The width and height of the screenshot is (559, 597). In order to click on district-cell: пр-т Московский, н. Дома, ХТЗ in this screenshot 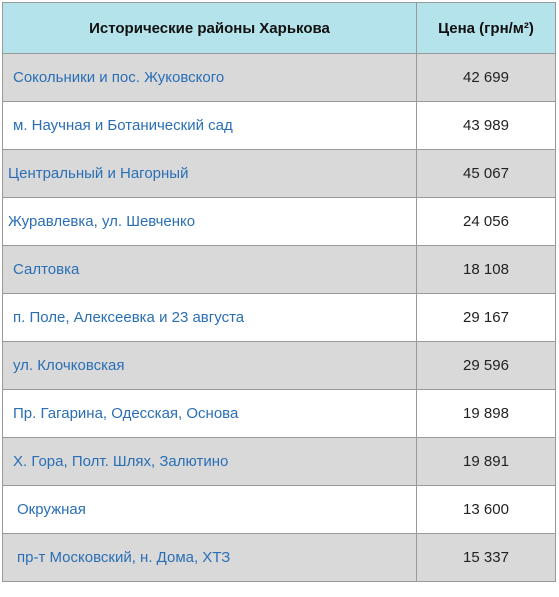, I will do `click(209, 557)`.